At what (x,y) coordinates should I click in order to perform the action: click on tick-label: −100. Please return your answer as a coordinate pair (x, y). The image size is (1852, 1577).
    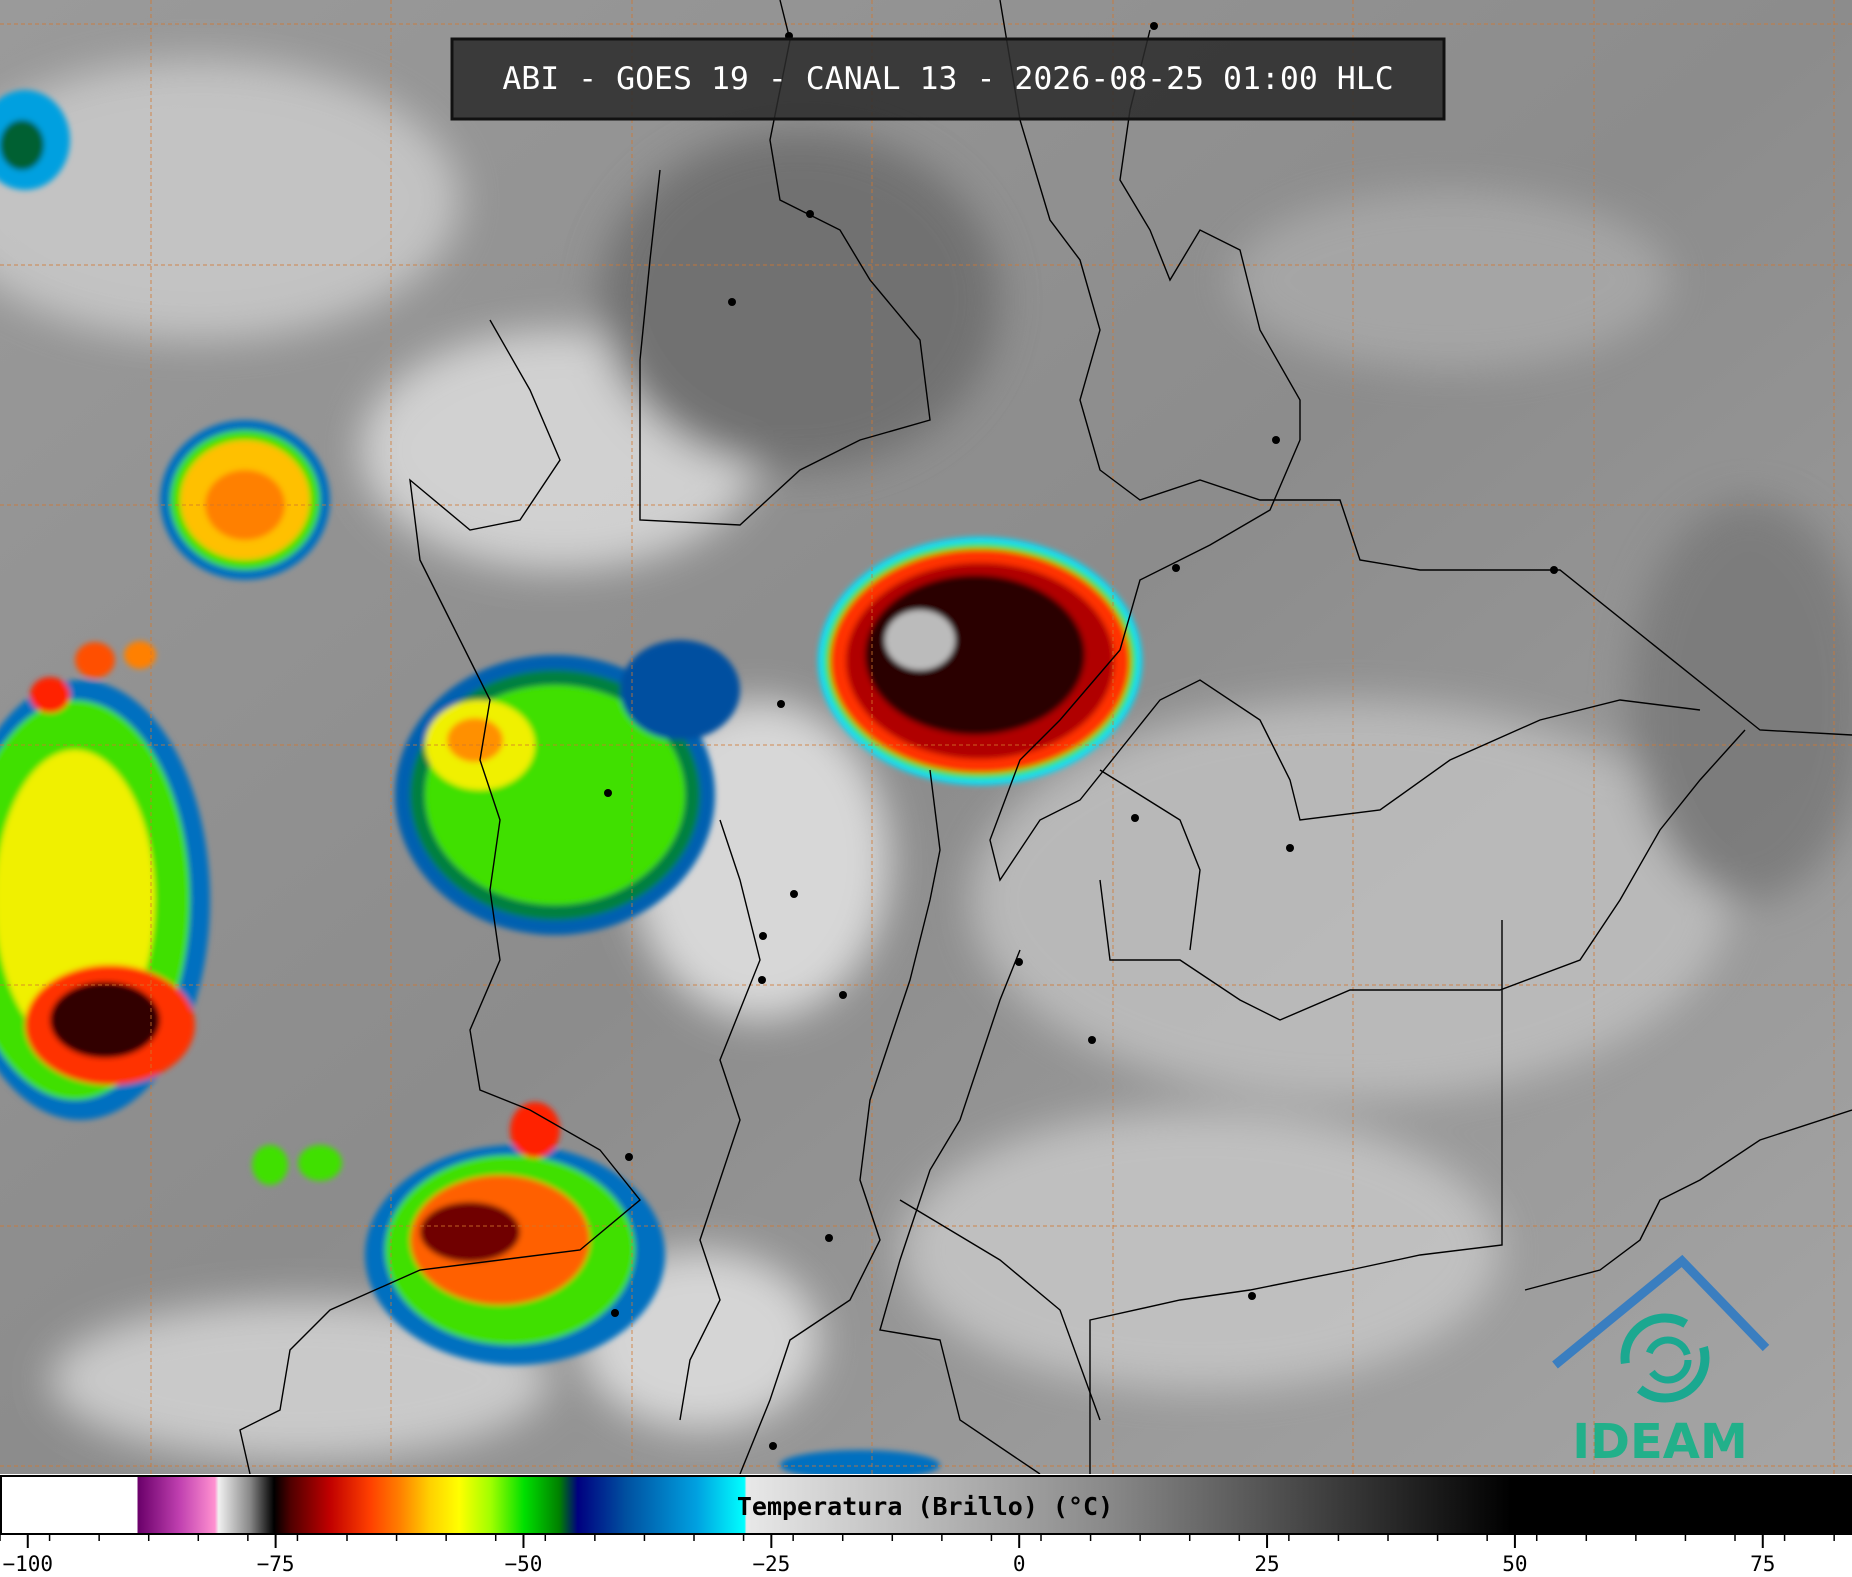
    Looking at the image, I should click on (27, 1564).